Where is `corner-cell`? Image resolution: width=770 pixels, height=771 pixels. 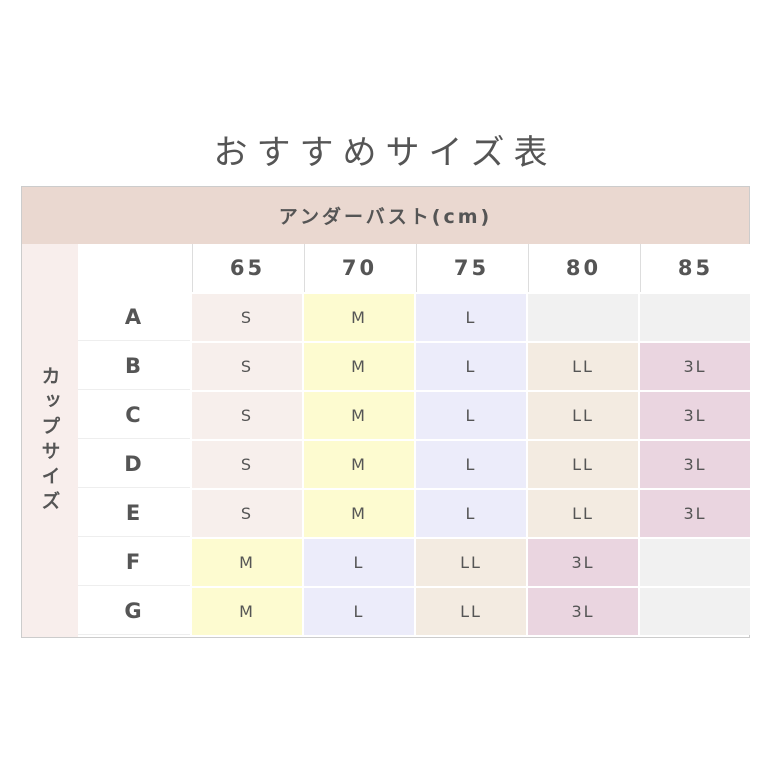
corner-cell is located at coordinates (134, 268).